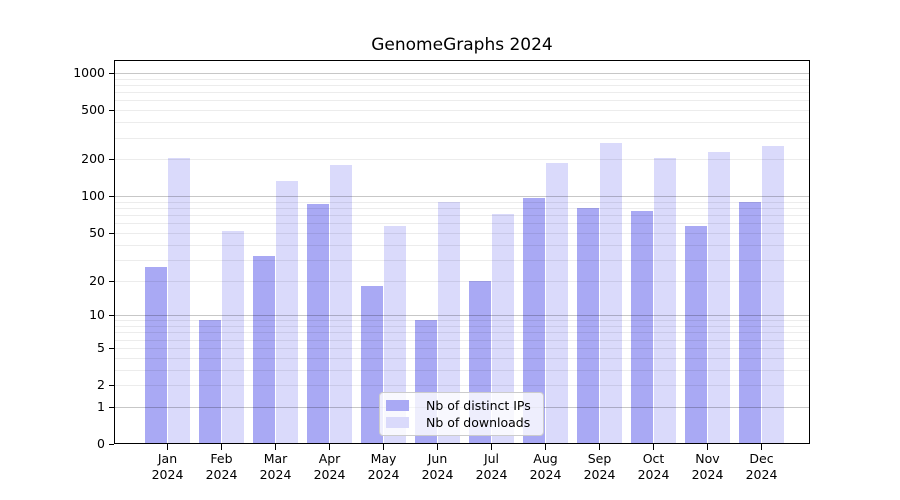 The image size is (900, 500). I want to click on bar-distinct-ips-jan, so click(155, 355).